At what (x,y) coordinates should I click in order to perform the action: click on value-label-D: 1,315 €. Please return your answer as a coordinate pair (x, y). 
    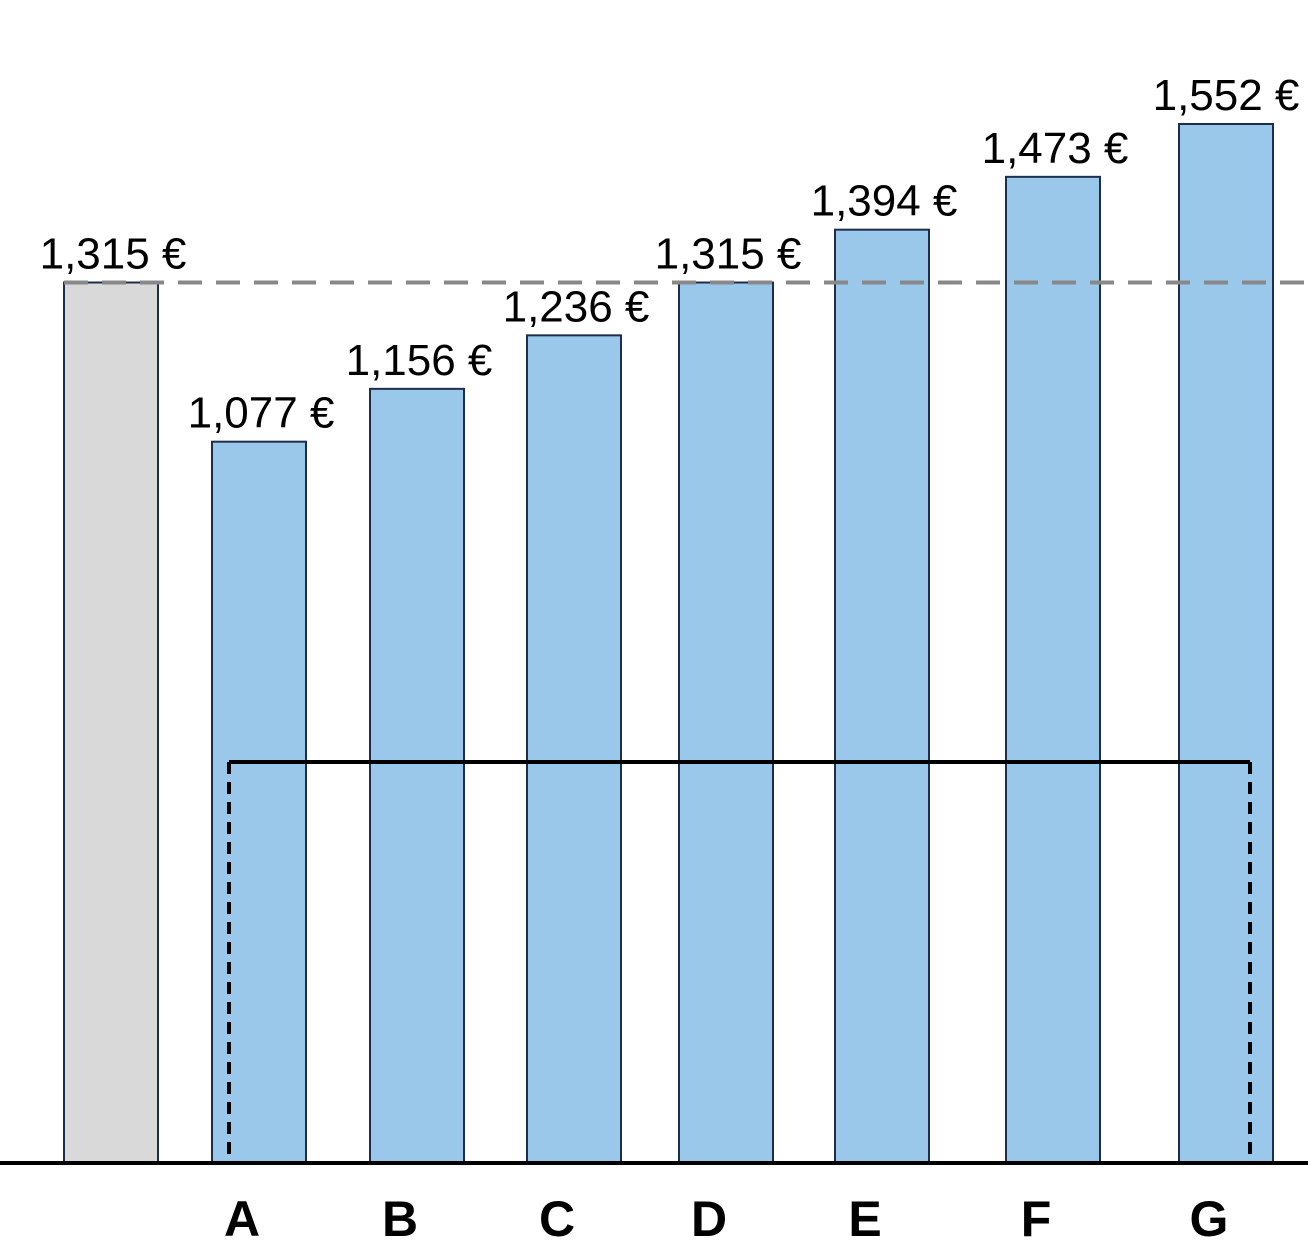
    Looking at the image, I should click on (728, 254).